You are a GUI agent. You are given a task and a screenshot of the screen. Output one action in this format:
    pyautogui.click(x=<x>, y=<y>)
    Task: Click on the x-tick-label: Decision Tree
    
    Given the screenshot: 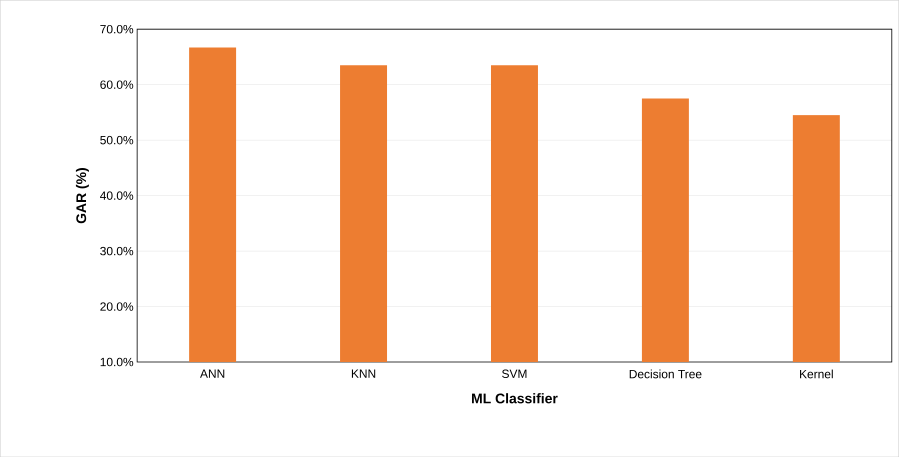 What is the action you would take?
    pyautogui.click(x=666, y=373)
    